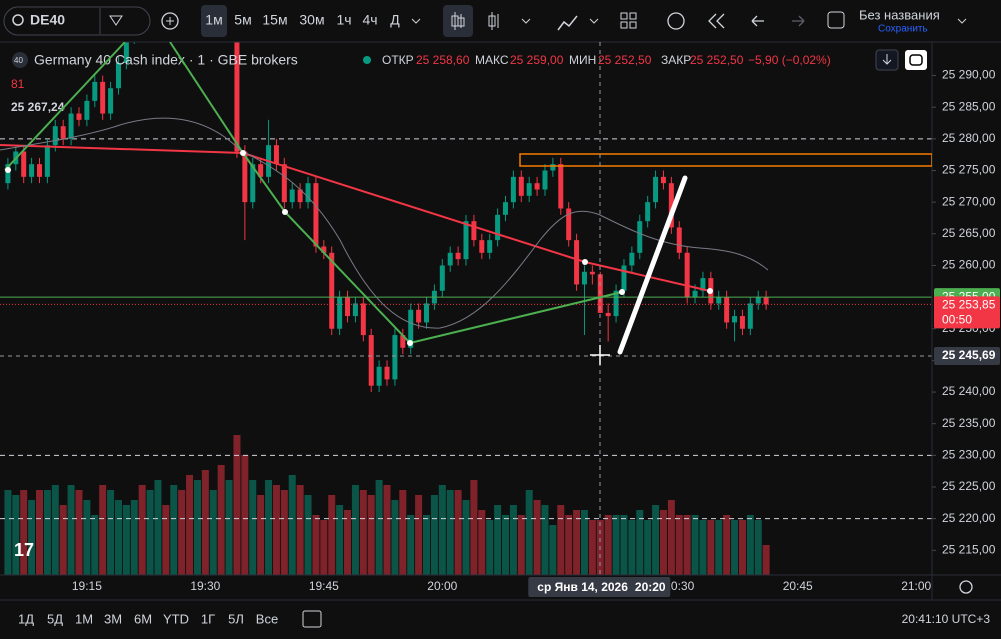 This screenshot has height=639, width=1001. I want to click on layout-icon, so click(628, 20).